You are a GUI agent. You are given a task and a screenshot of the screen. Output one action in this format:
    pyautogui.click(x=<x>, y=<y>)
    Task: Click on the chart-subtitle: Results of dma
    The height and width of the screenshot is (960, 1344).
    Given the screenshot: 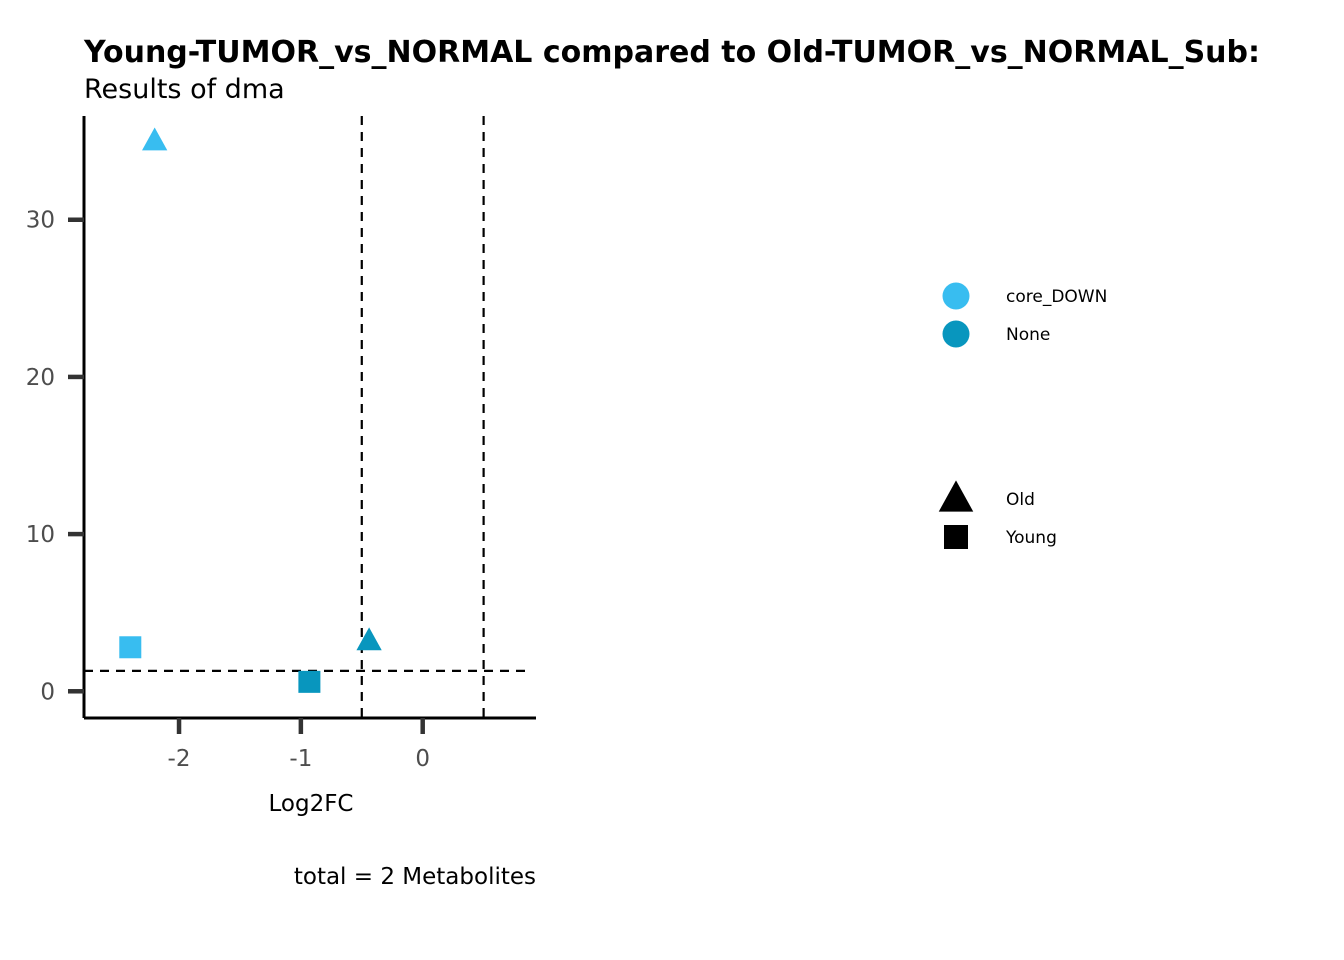 What is the action you would take?
    pyautogui.click(x=184, y=89)
    